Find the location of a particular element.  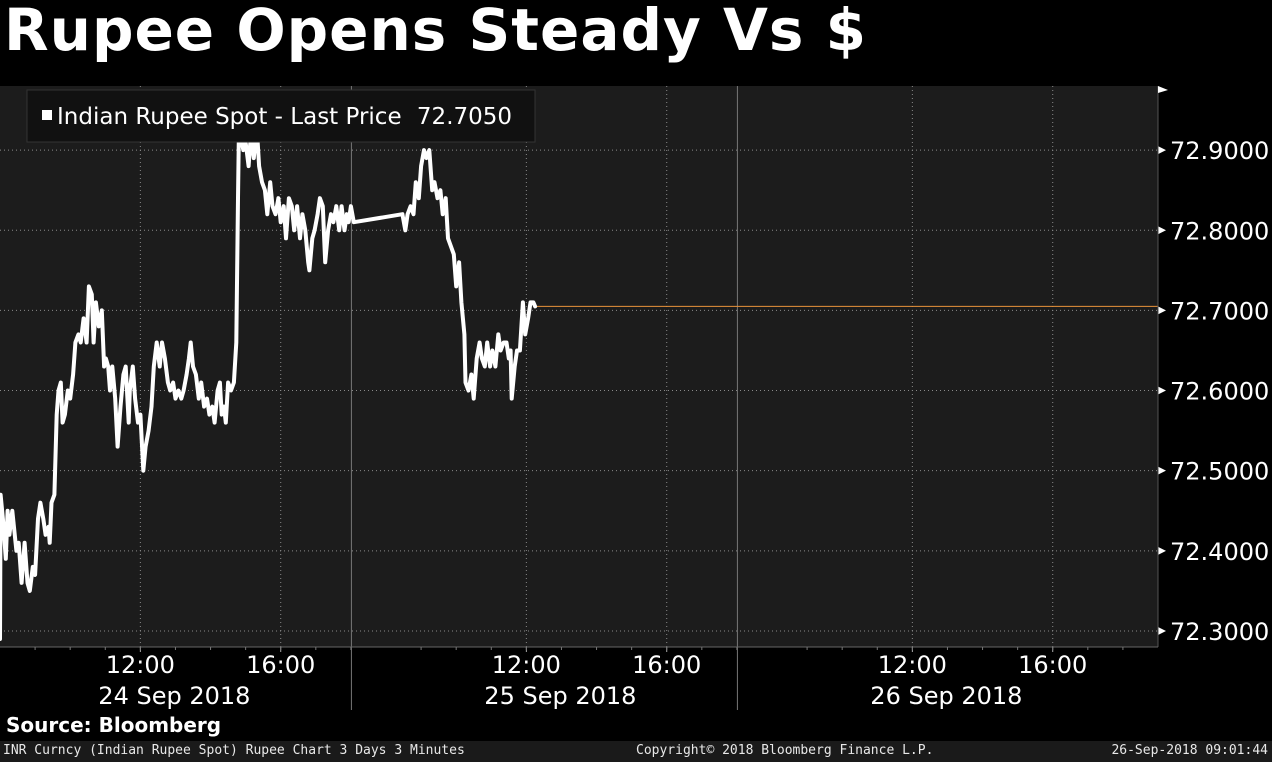

y-tick-label: 72.5000 is located at coordinates (1219, 472).